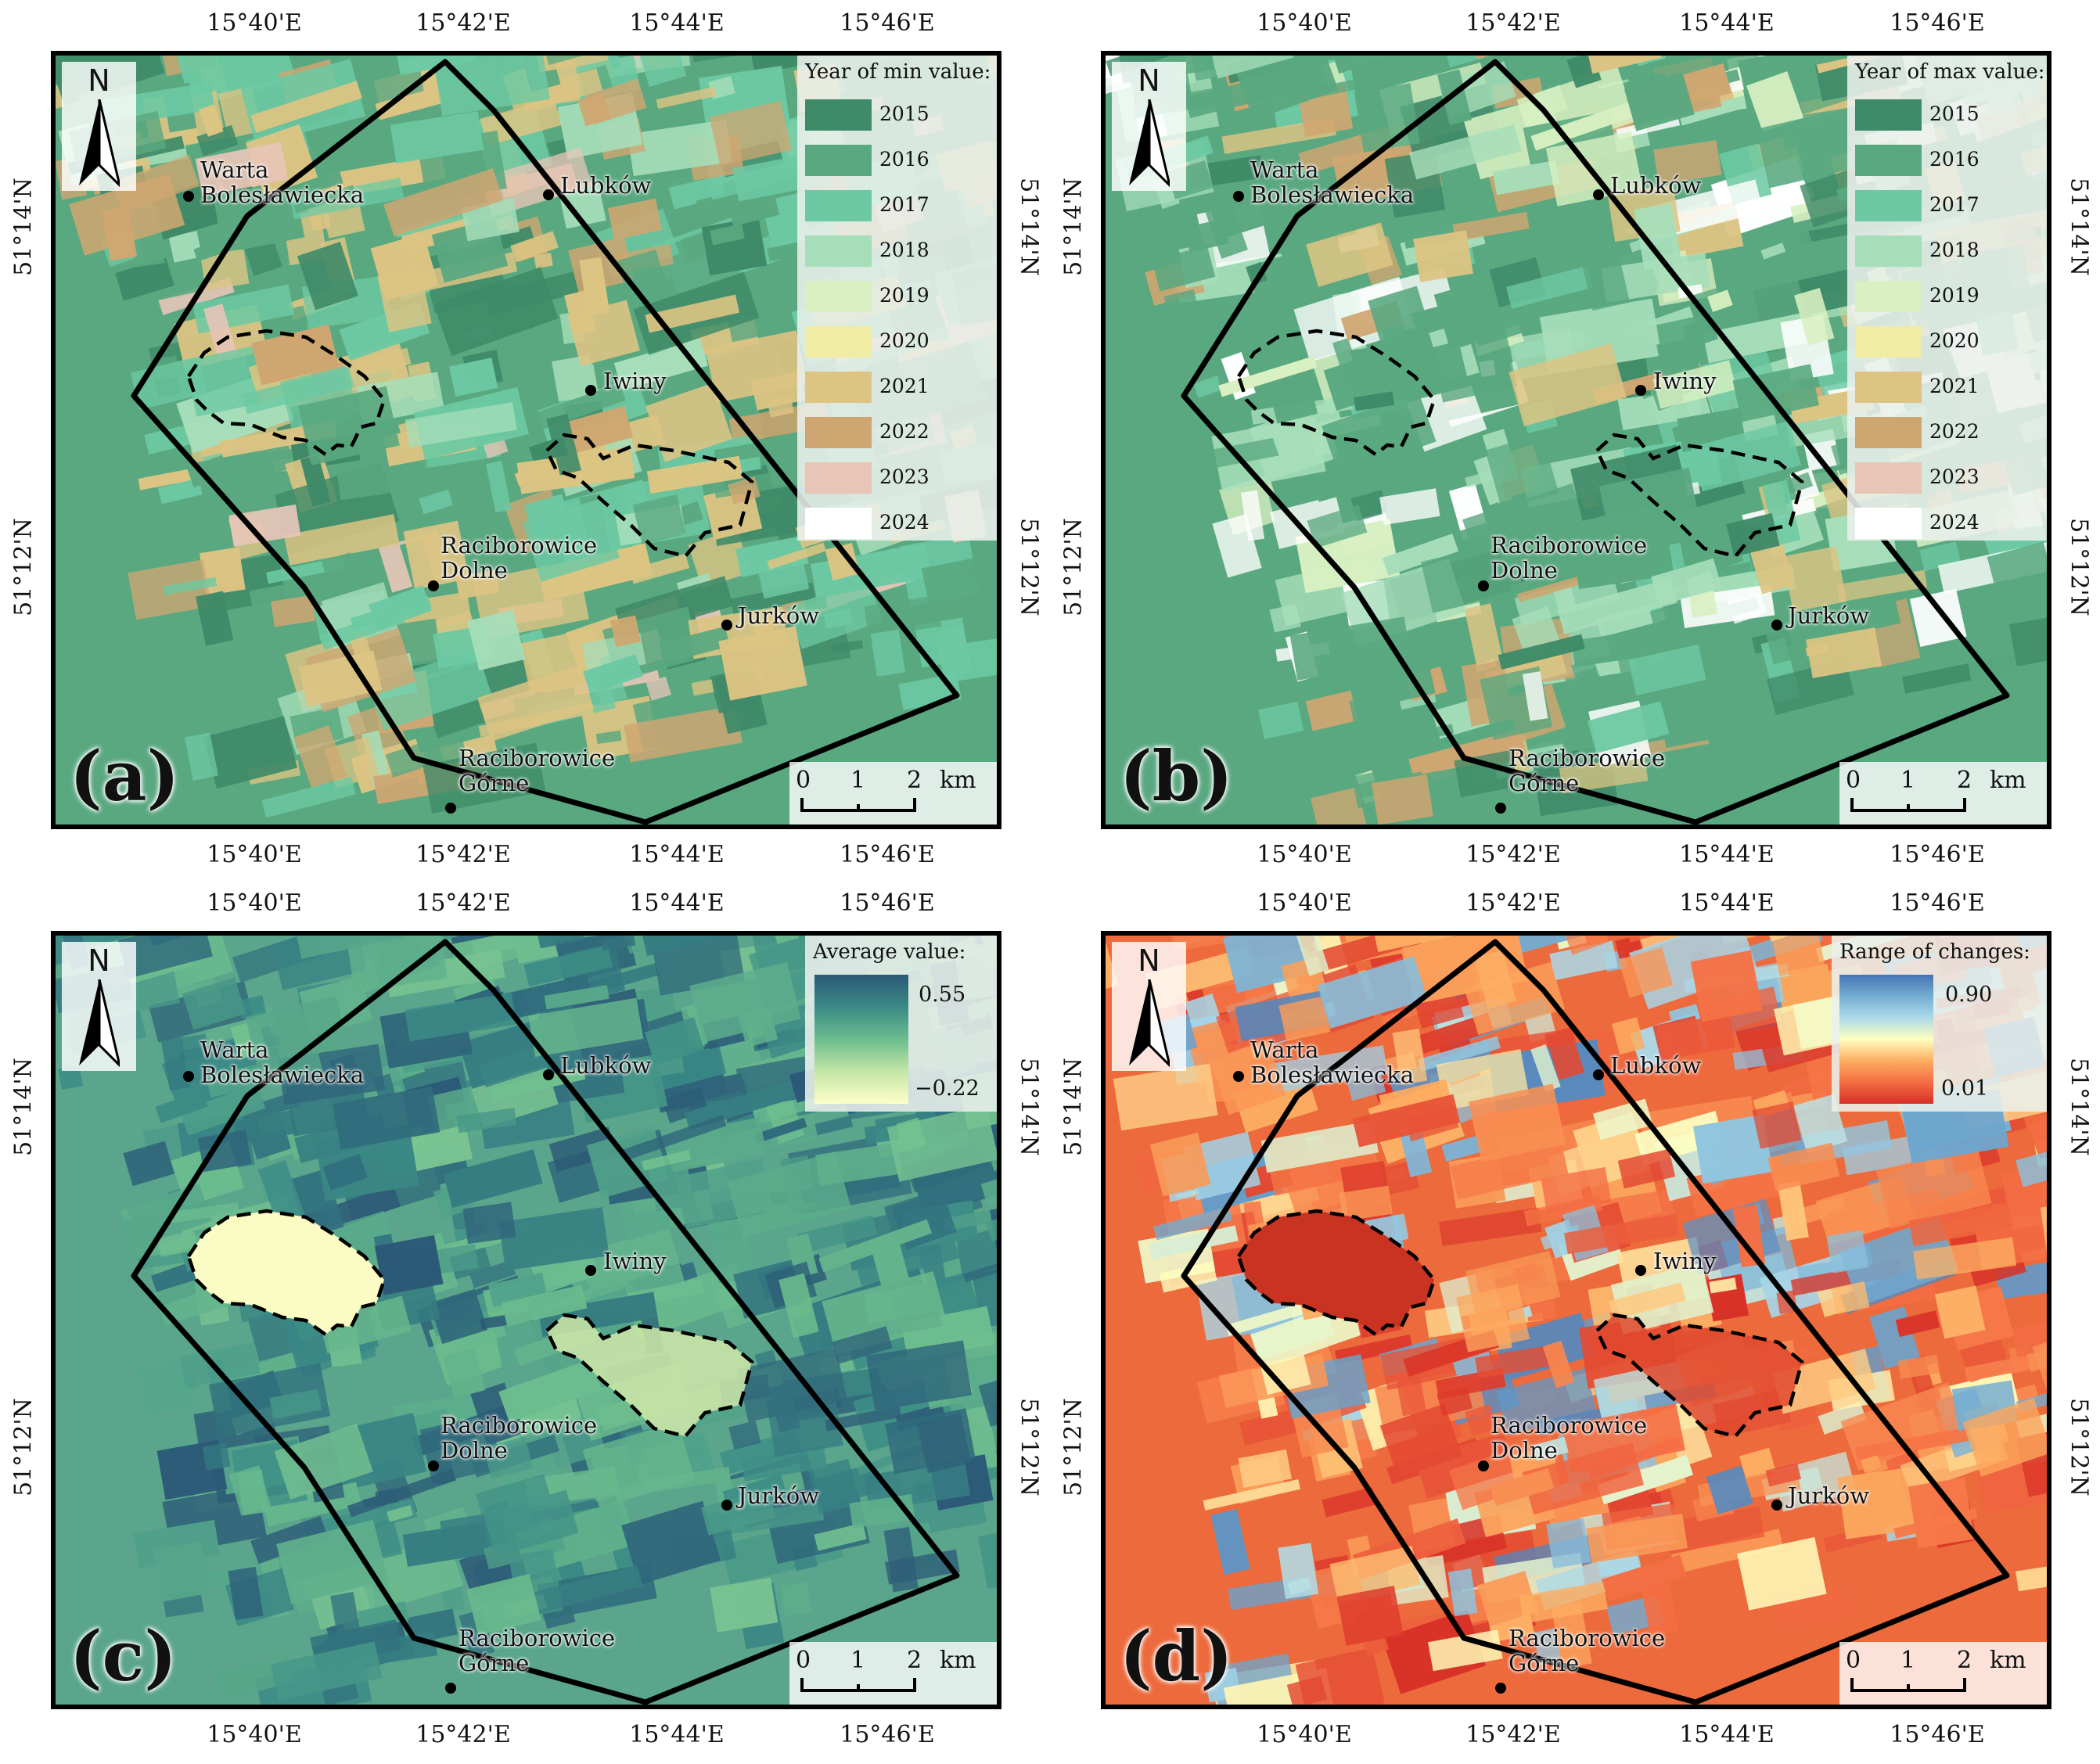  I want to click on legend: Average value: 0.55 −0.22, so click(901, 1024).